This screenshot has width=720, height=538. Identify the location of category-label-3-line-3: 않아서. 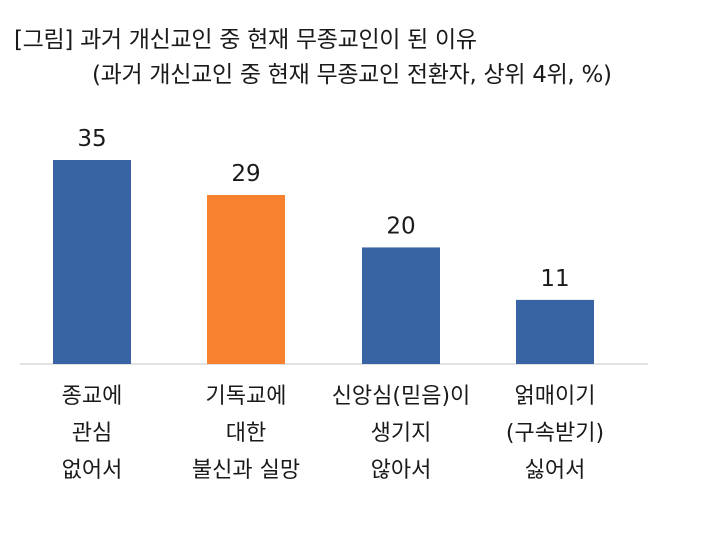
(401, 470).